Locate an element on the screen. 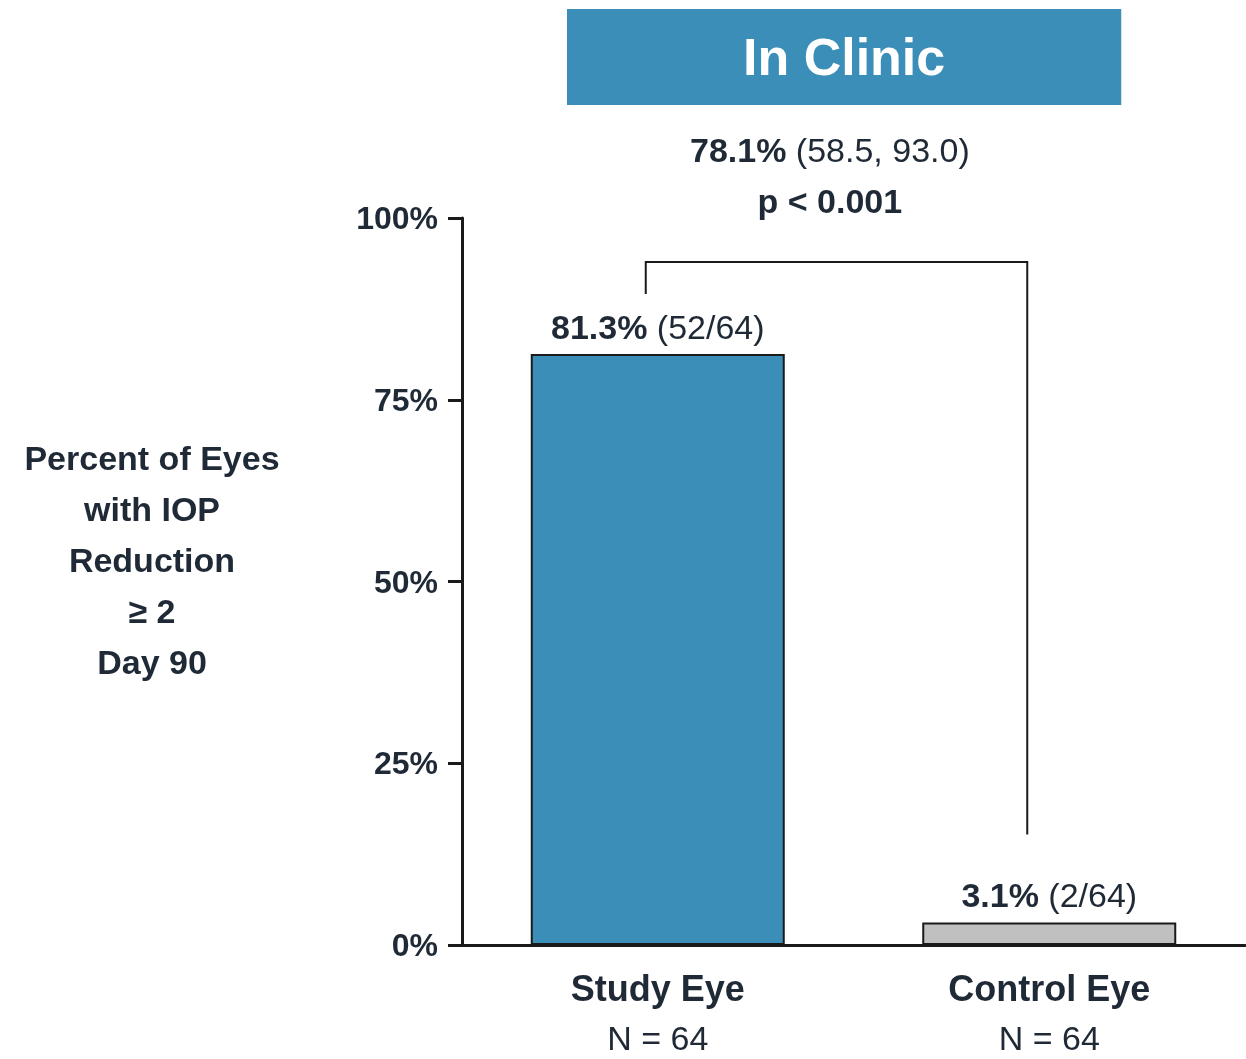 Image resolution: width=1246 pixels, height=1059 pixels. y-tick-label: 75% is located at coordinates (405, 399).